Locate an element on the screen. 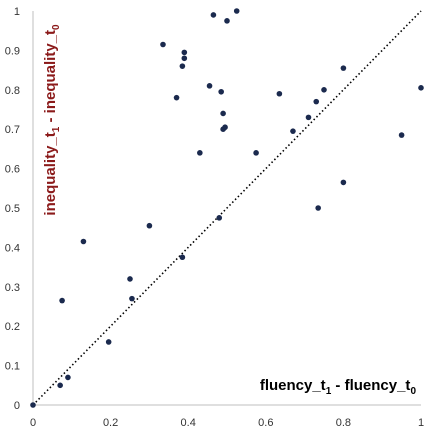  y-tick-label: 0.5 is located at coordinates (12, 209).